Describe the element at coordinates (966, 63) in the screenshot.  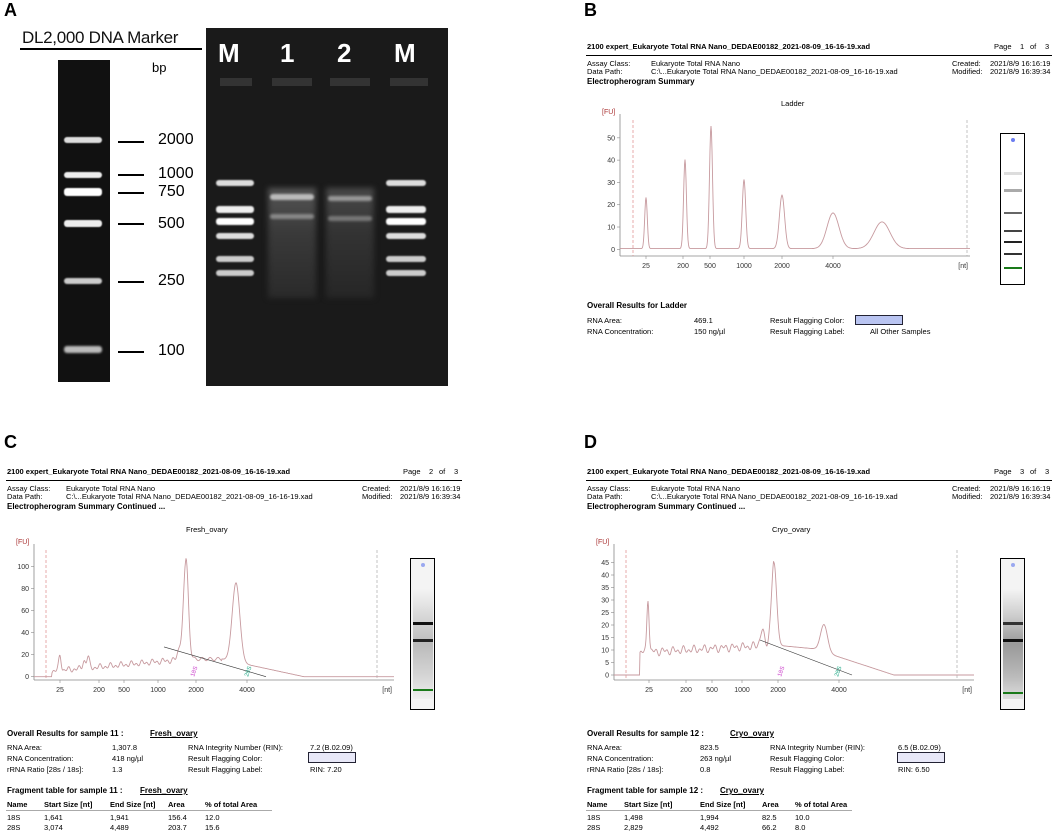
I see `created-label: Created:` at that location.